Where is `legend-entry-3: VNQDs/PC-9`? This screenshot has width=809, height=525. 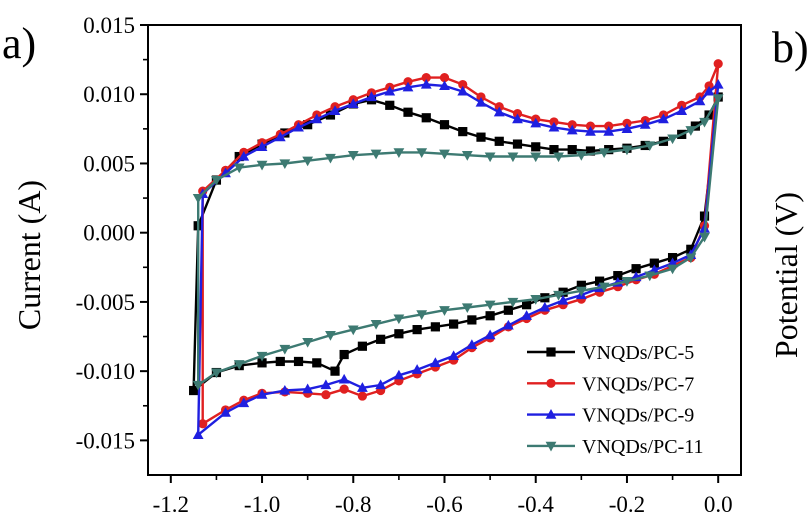 legend-entry-3: VNQDs/PC-9 is located at coordinates (610, 416).